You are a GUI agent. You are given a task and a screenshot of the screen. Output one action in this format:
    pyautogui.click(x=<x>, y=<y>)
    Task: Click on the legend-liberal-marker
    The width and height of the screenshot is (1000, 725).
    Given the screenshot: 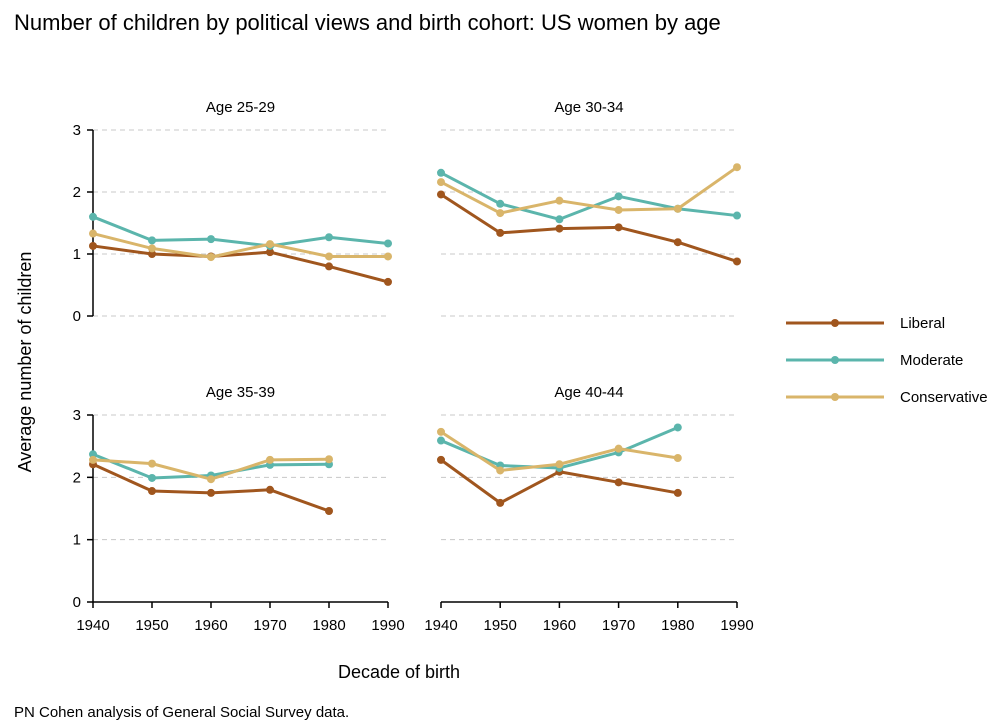 What is the action you would take?
    pyautogui.click(x=835, y=323)
    